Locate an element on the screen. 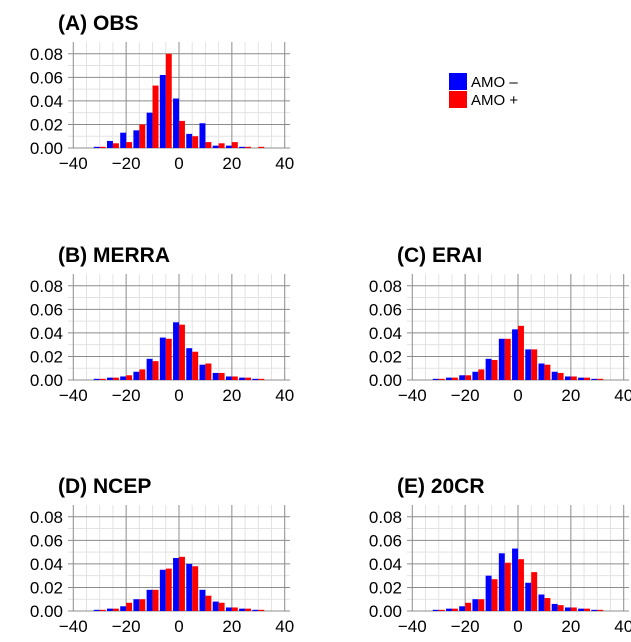  legend: AMO – AMO + is located at coordinates (483, 91).